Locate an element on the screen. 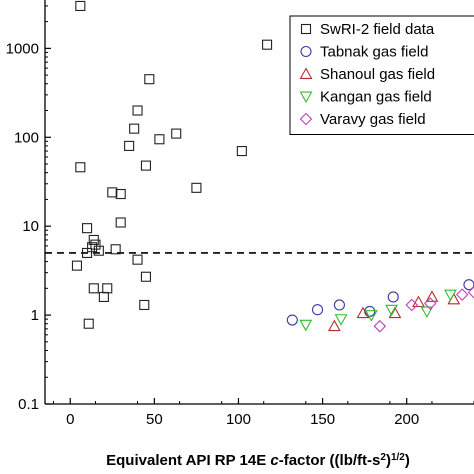 This screenshot has height=474, width=474. x-tick-label: 50 is located at coordinates (154, 419).